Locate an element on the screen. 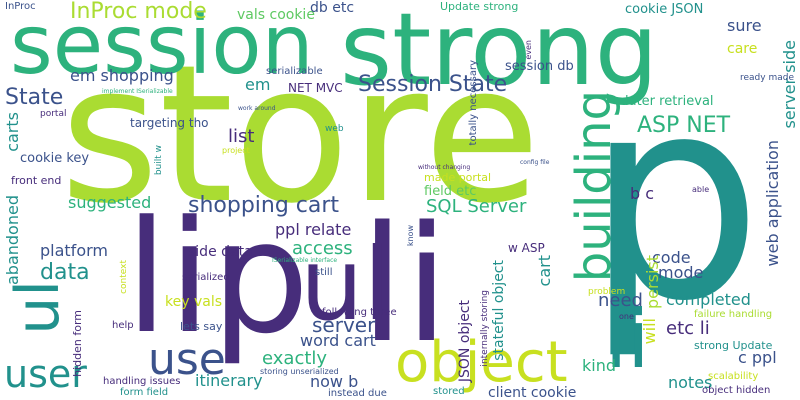 This screenshot has height=400, width=800. word: following three is located at coordinates (359, 312).